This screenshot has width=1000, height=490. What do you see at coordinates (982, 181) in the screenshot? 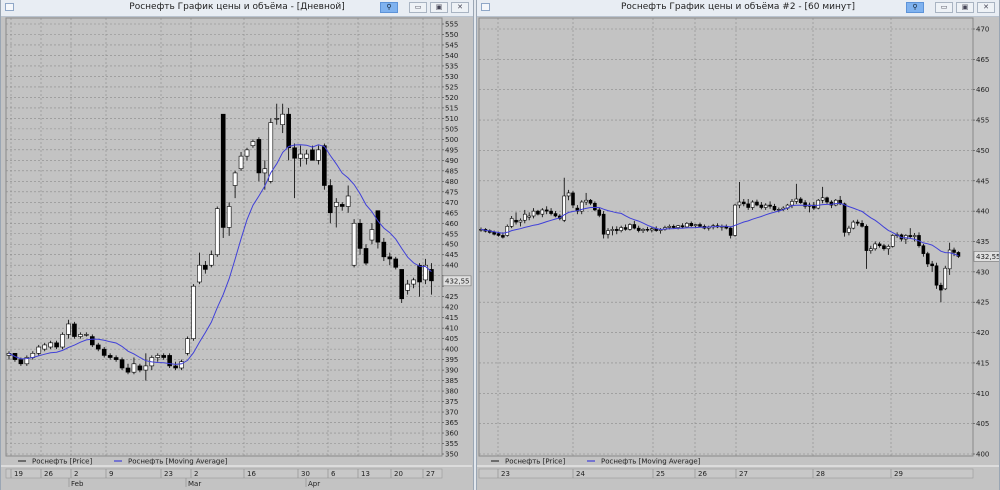
I see `y-tick-label: 445` at bounding box center [982, 181].